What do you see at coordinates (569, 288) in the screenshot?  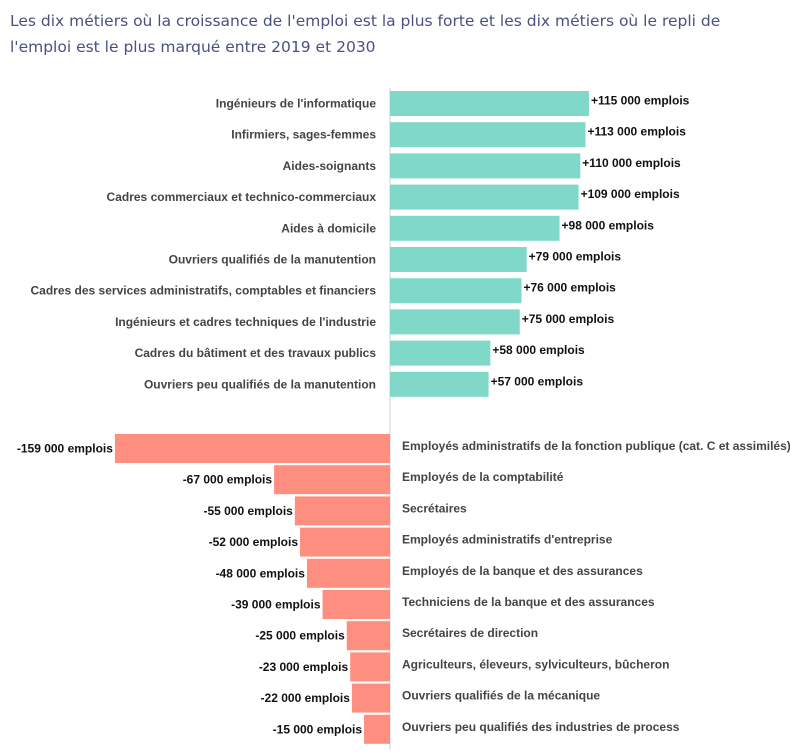 I see `growth-value-label: +76 000 emplois` at bounding box center [569, 288].